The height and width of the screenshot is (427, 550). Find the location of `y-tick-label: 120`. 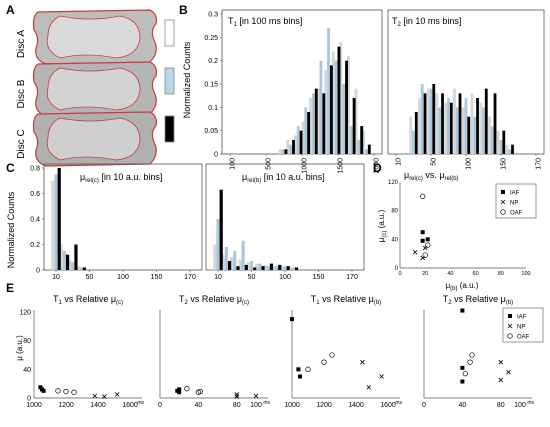

y-tick-label: 120 is located at coordinates (393, 183).